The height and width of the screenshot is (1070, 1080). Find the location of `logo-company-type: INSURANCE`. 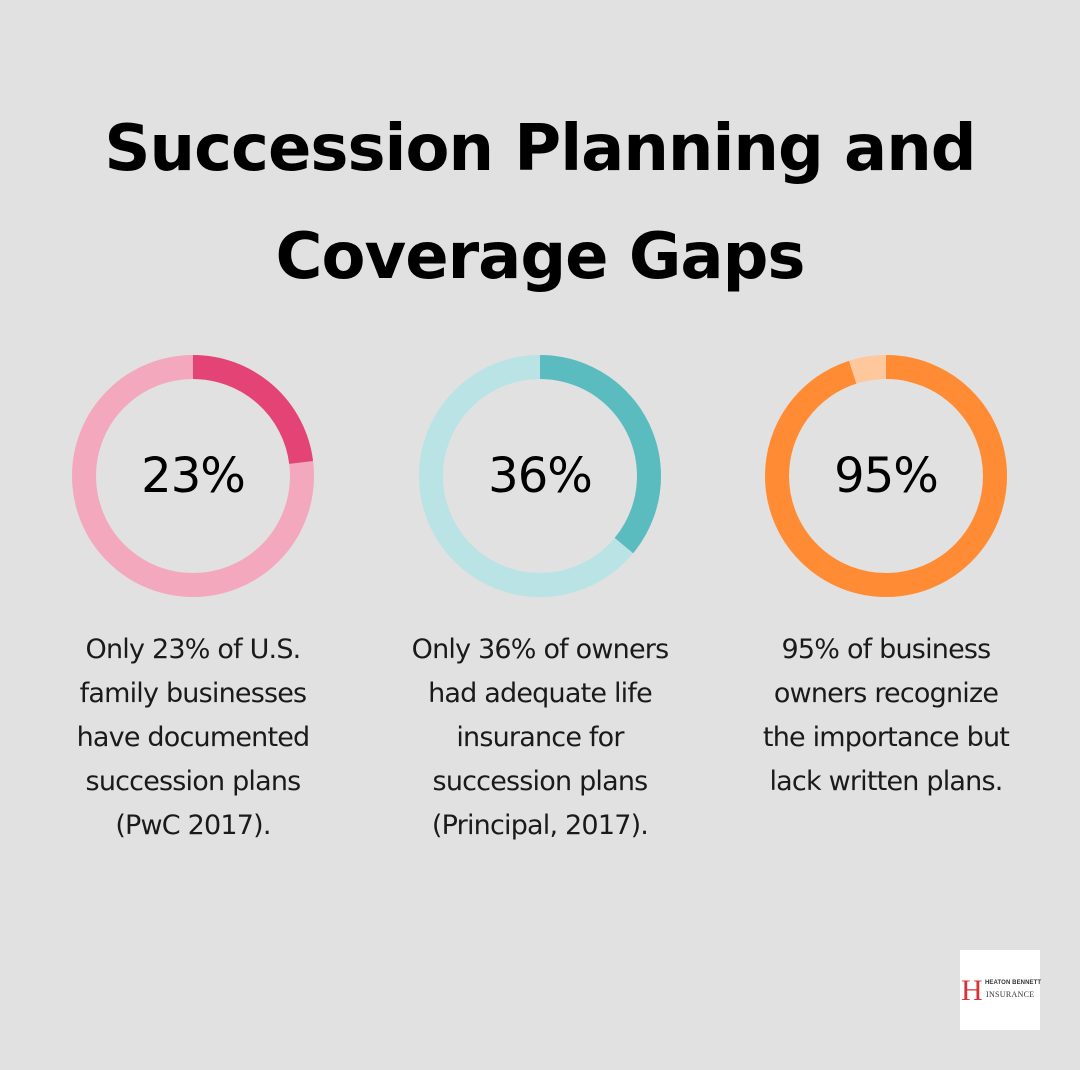

logo-company-type: INSURANCE is located at coordinates (1010, 994).